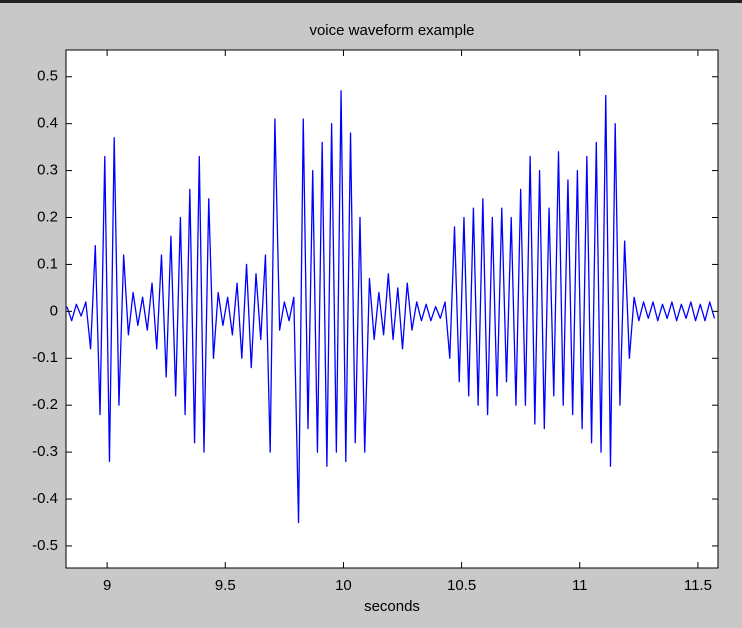  What do you see at coordinates (343, 585) in the screenshot?
I see `x-tick-label: 10` at bounding box center [343, 585].